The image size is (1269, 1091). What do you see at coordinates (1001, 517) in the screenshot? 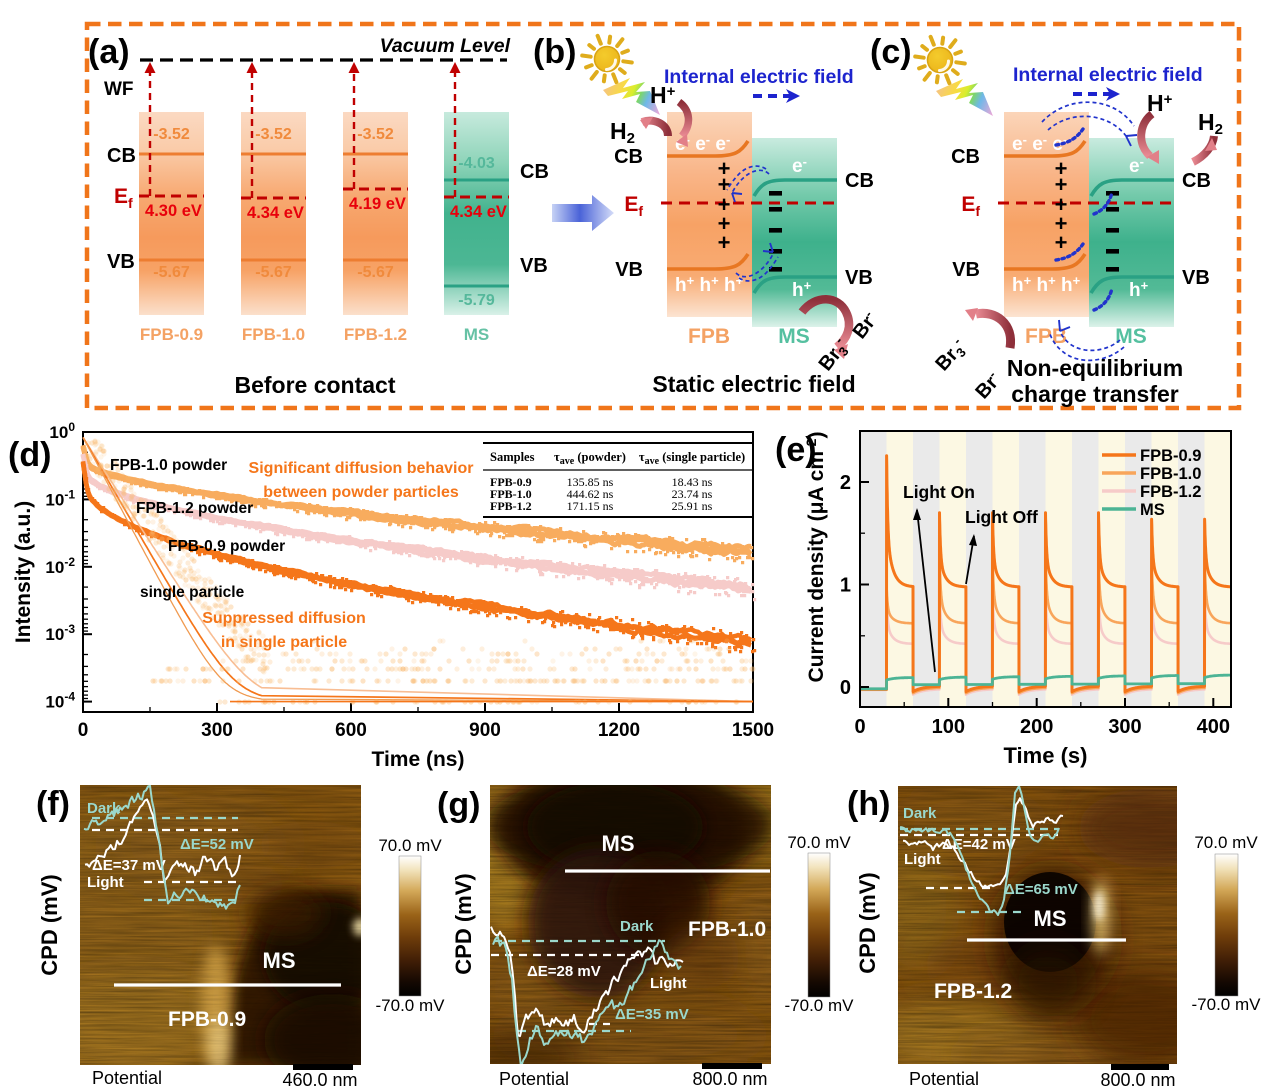
I see `svg-text: Light Off` at bounding box center [1001, 517].